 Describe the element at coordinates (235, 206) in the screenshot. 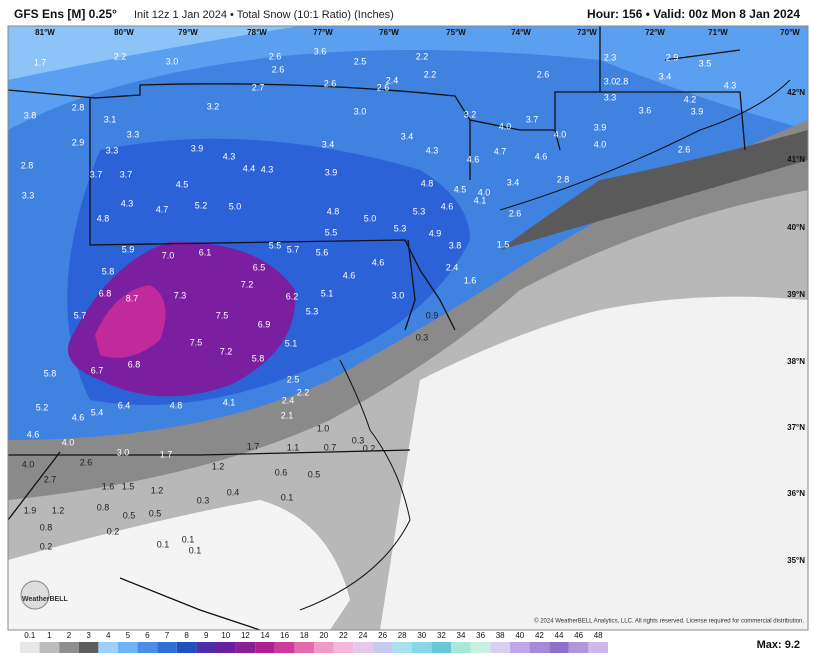

I see `snow-value: 5.0` at that location.